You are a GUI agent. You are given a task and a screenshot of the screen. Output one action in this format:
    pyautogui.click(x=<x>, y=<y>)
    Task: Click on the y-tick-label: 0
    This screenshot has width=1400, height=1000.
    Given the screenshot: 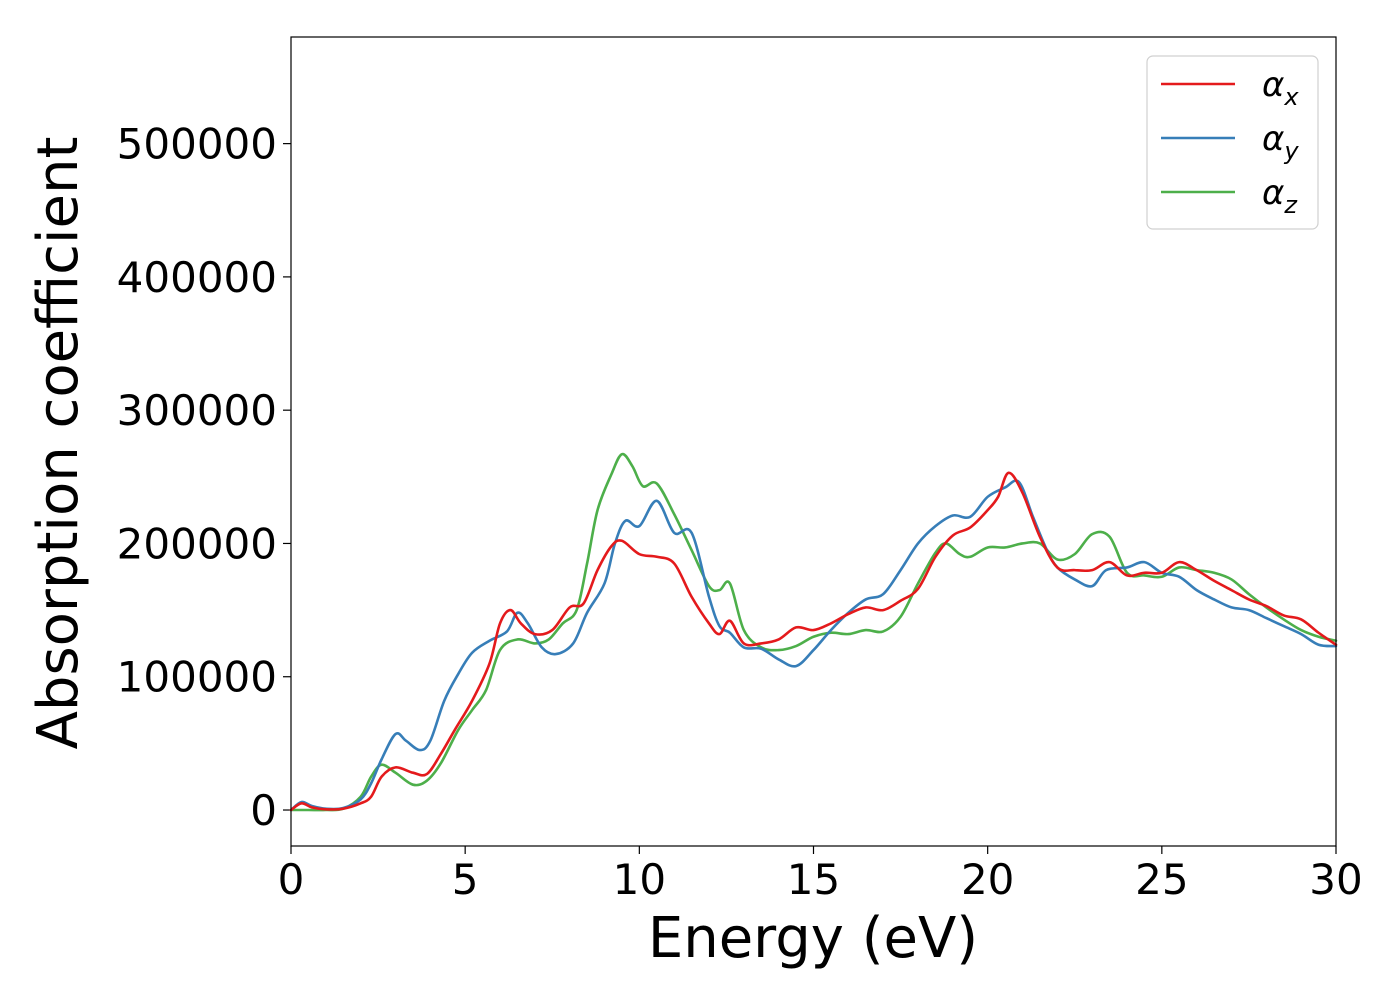 What is the action you would take?
    pyautogui.click(x=263, y=810)
    